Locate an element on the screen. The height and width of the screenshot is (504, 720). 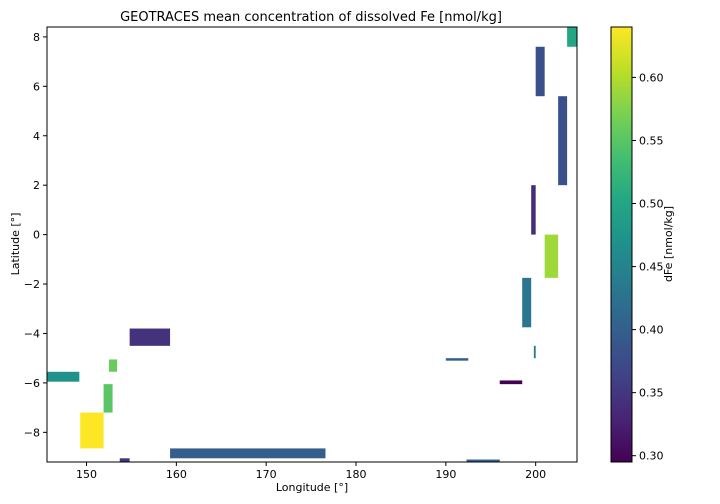
y-tick-label: −8 is located at coordinates (32, 432).